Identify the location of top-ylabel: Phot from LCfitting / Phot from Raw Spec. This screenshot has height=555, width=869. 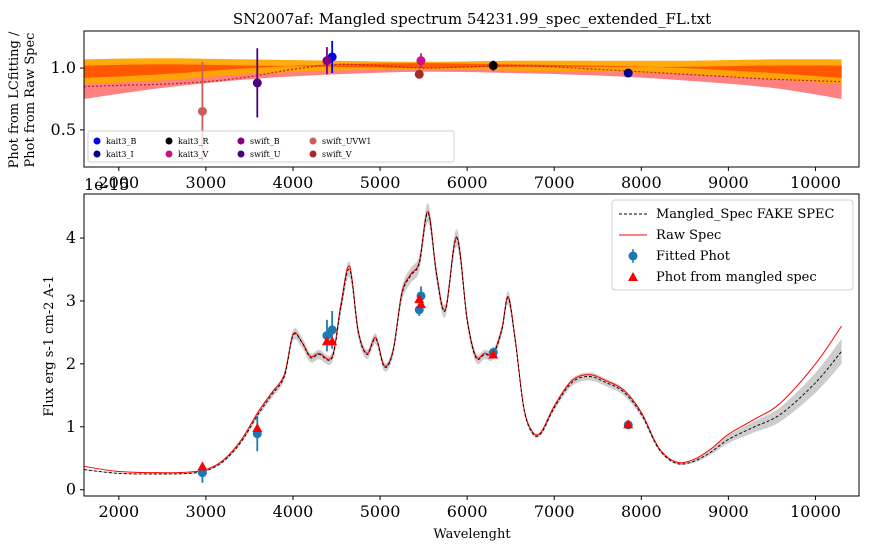
(22, 99).